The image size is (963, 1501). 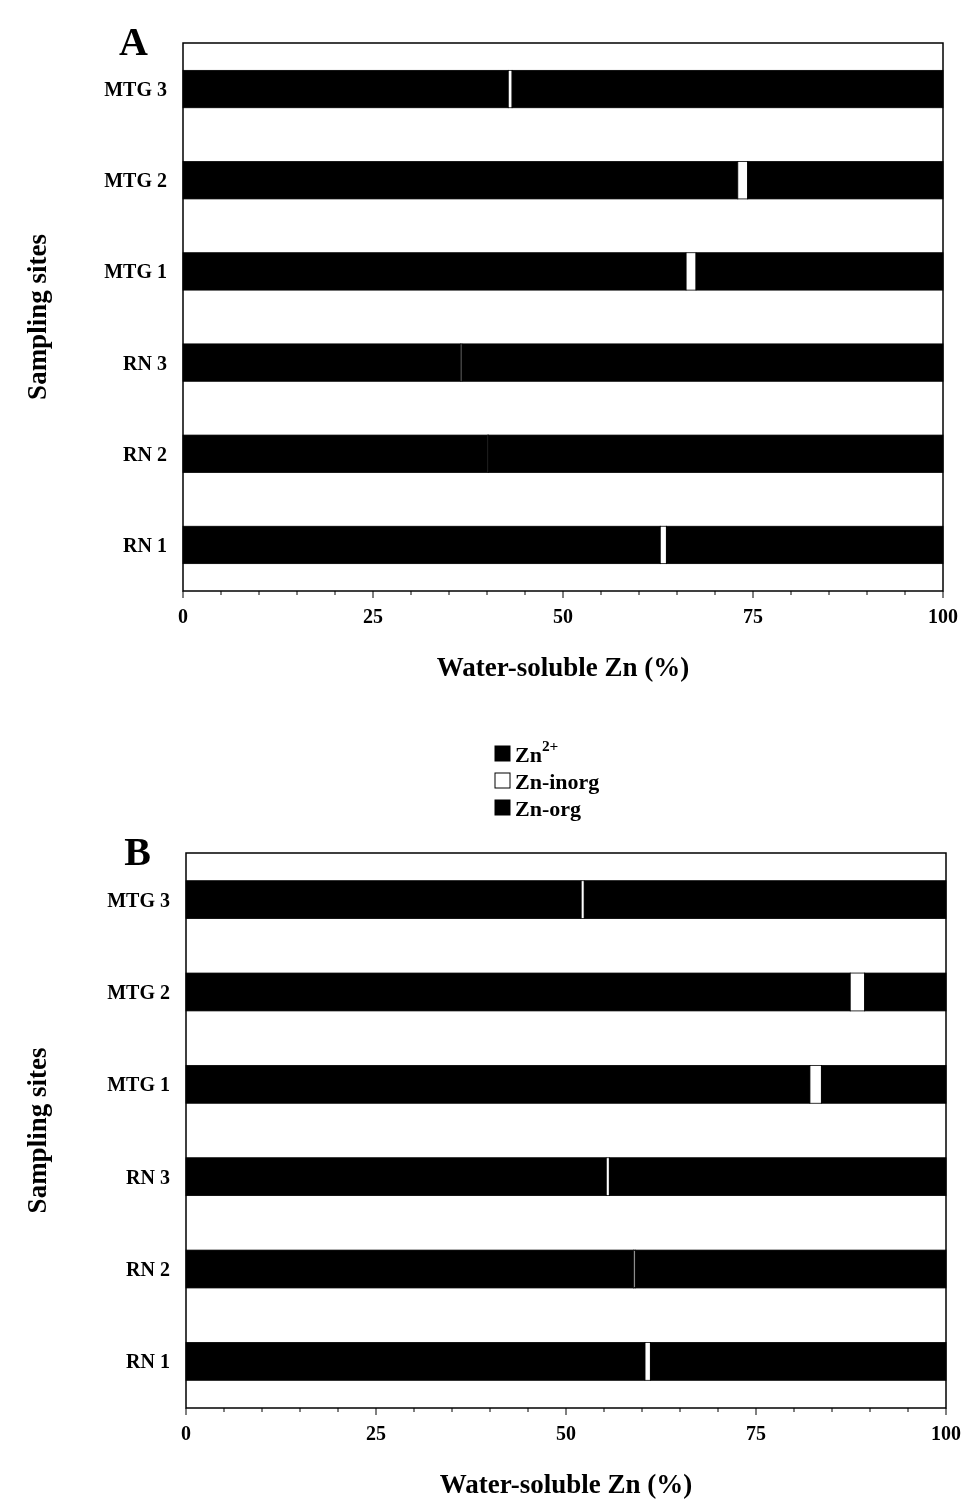 I want to click on legend-label: Zn-inorg, so click(x=557, y=781).